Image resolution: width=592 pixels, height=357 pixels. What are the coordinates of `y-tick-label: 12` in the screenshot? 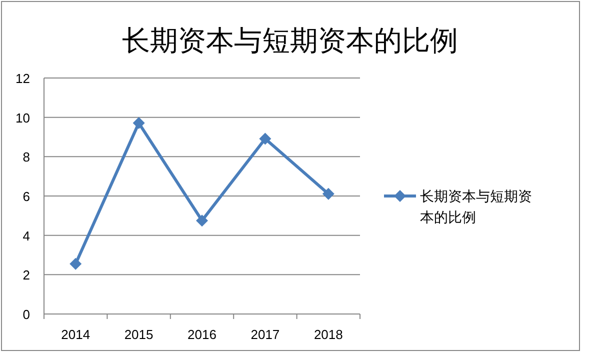 It's located at (23, 78).